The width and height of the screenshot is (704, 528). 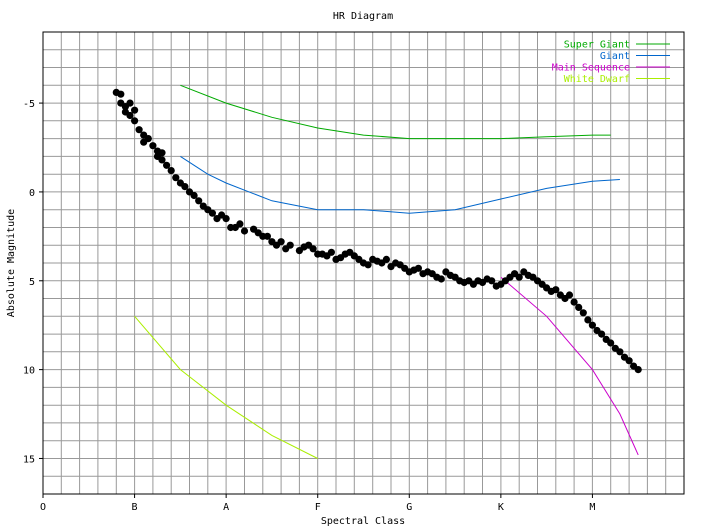 I want to click on x-tick-label: G, so click(x=409, y=507).